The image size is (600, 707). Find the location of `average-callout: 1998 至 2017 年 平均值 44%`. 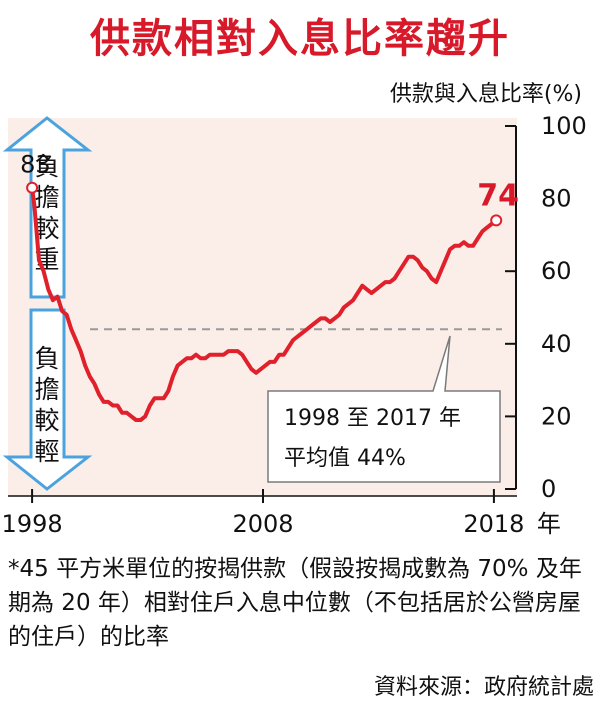

average-callout: 1998 至 2017 年 平均值 44% is located at coordinates (384, 409).